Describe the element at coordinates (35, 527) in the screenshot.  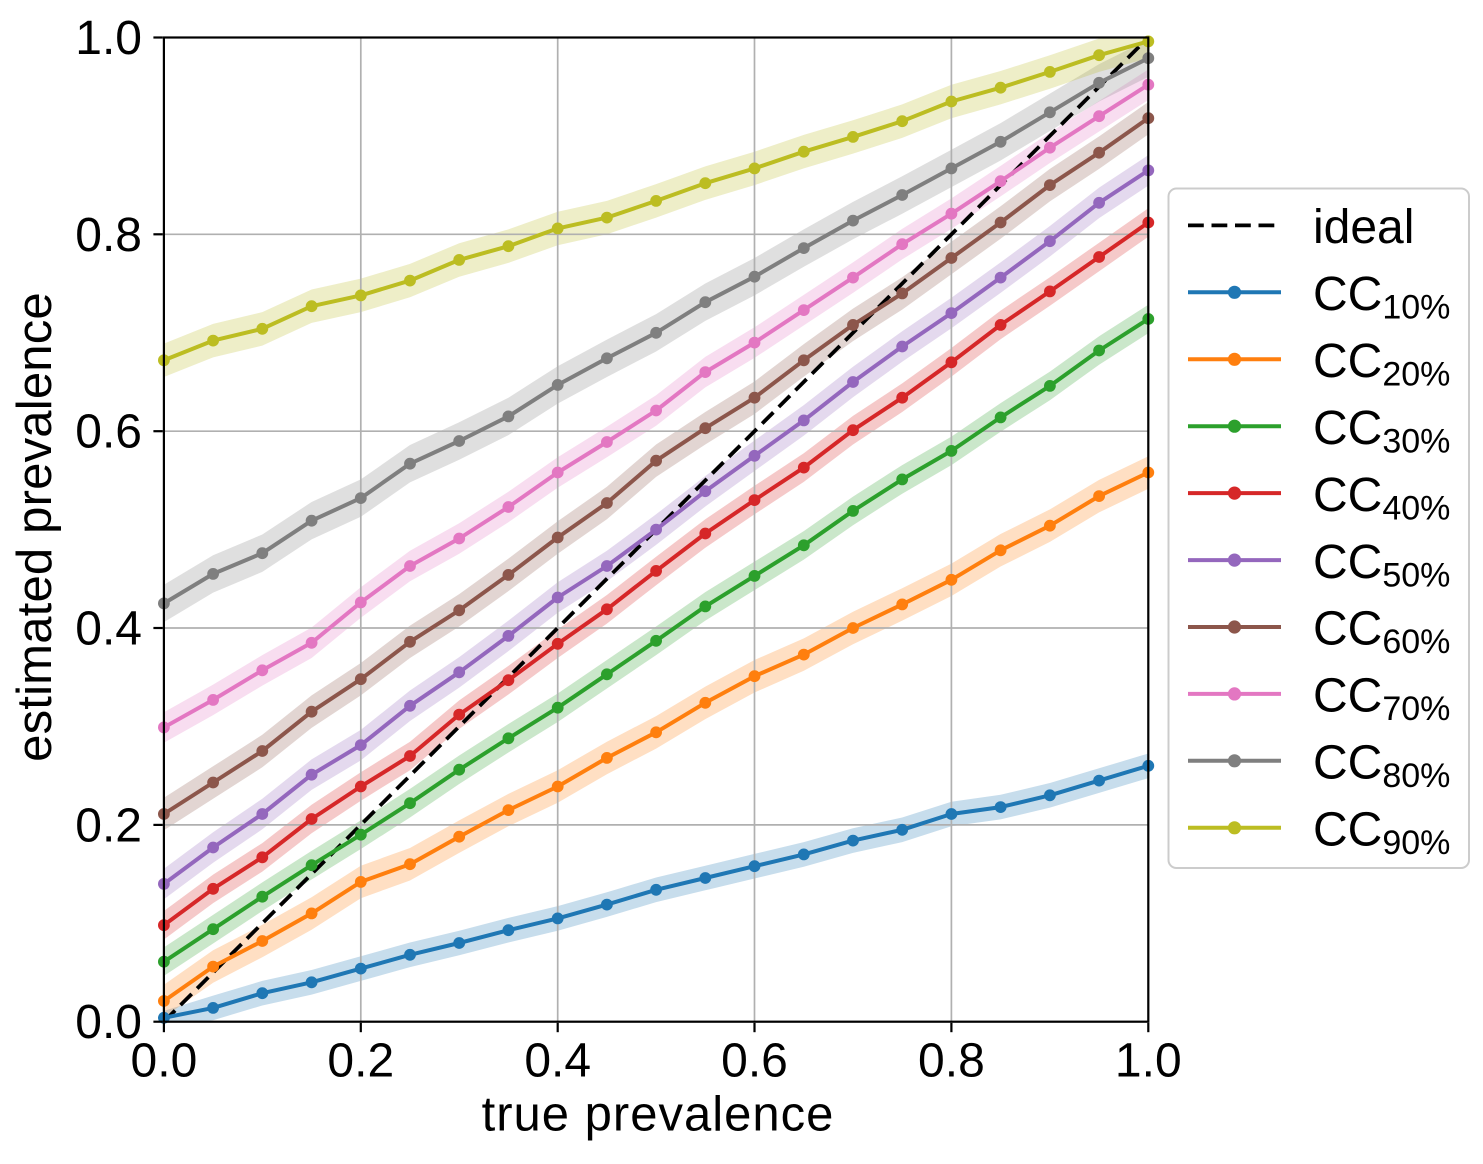
I see `svg-text: estimated prevalence` at that location.